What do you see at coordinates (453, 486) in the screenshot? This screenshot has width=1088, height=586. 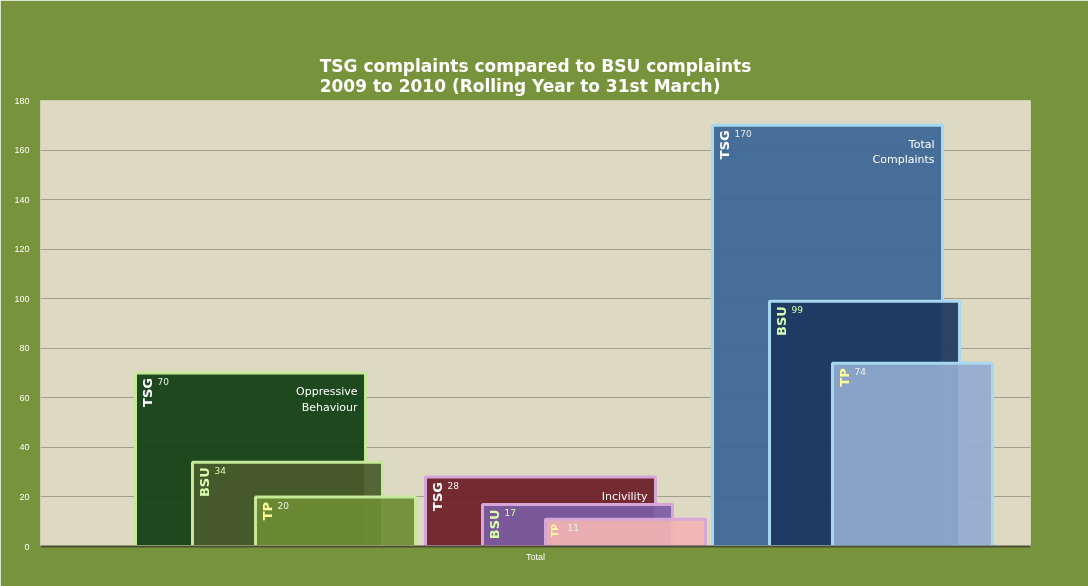 I see `data-label: 28` at bounding box center [453, 486].